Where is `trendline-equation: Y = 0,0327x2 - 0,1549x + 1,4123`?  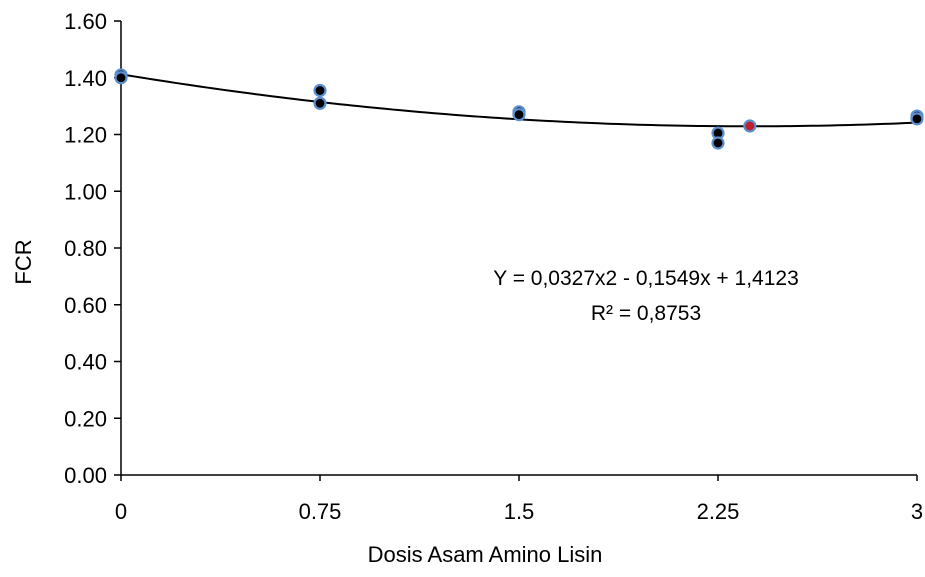 trendline-equation: Y = 0,0327x2 - 0,1549x + 1,4123 is located at coordinates (646, 278).